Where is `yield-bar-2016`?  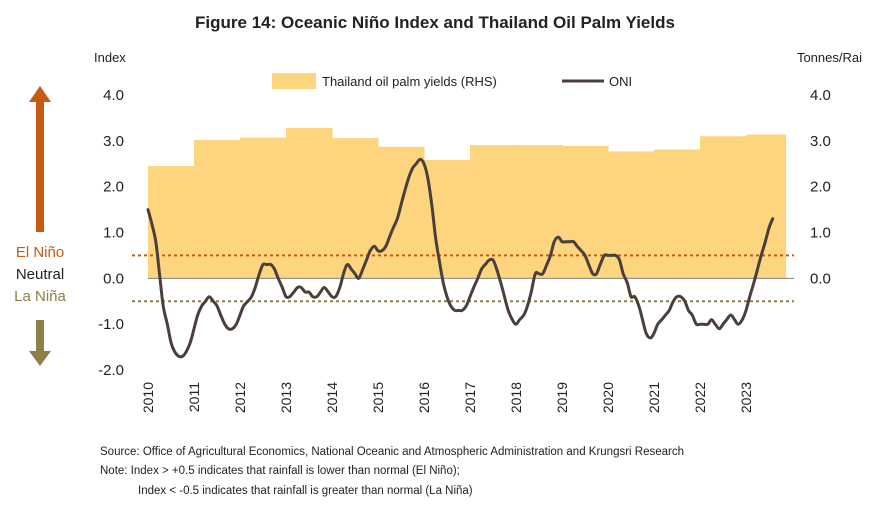 yield-bar-2016 is located at coordinates (447, 219).